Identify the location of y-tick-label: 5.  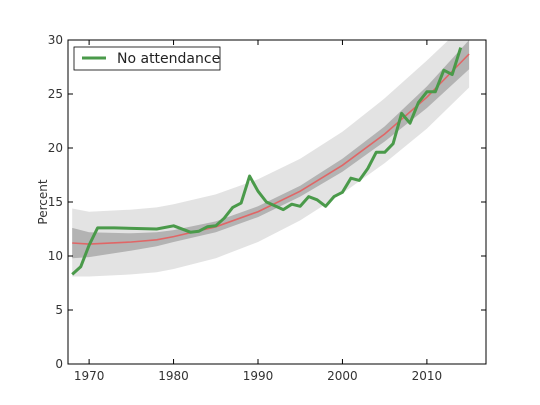
(59, 310).